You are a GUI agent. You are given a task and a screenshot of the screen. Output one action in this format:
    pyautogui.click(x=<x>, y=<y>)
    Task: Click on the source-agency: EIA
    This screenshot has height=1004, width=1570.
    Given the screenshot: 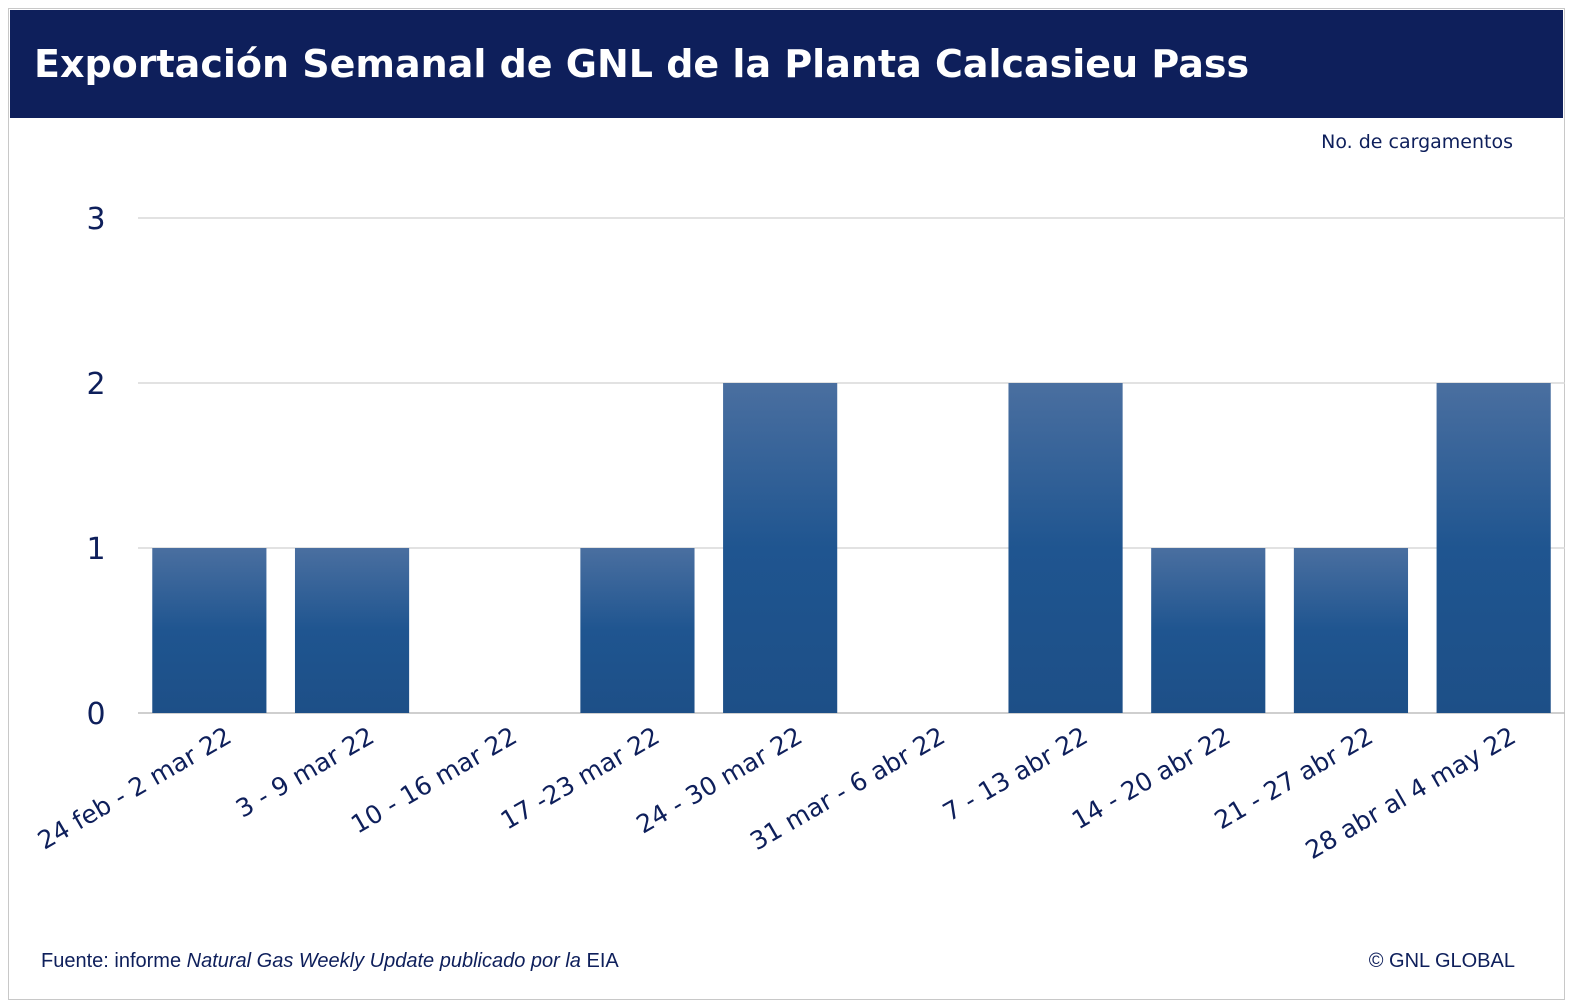 What is the action you would take?
    pyautogui.click(x=599, y=961)
    